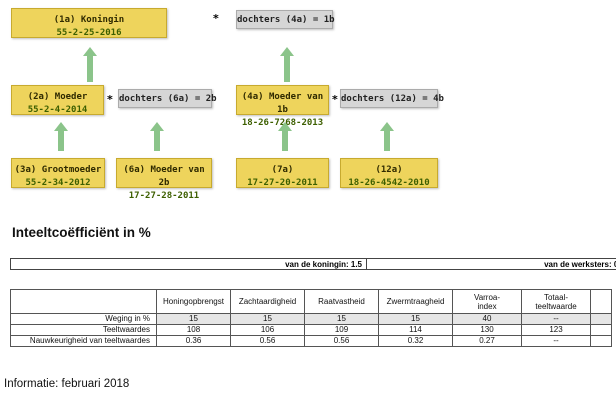 The width and height of the screenshot is (616, 417). Describe the element at coordinates (267, 330) in the screenshot. I see `table-cell: 106` at that location.